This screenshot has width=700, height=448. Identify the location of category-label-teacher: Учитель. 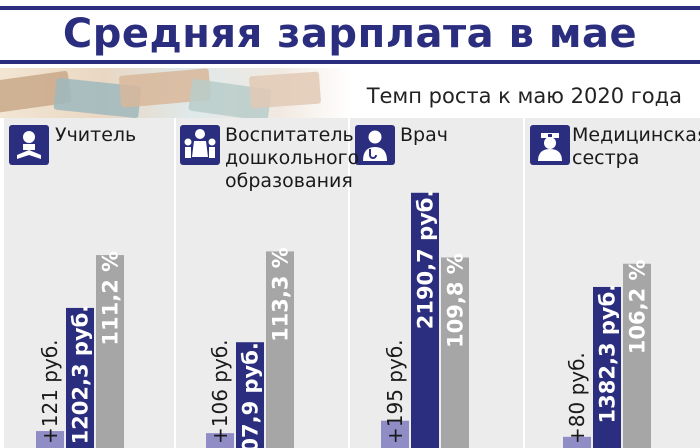
(96, 135).